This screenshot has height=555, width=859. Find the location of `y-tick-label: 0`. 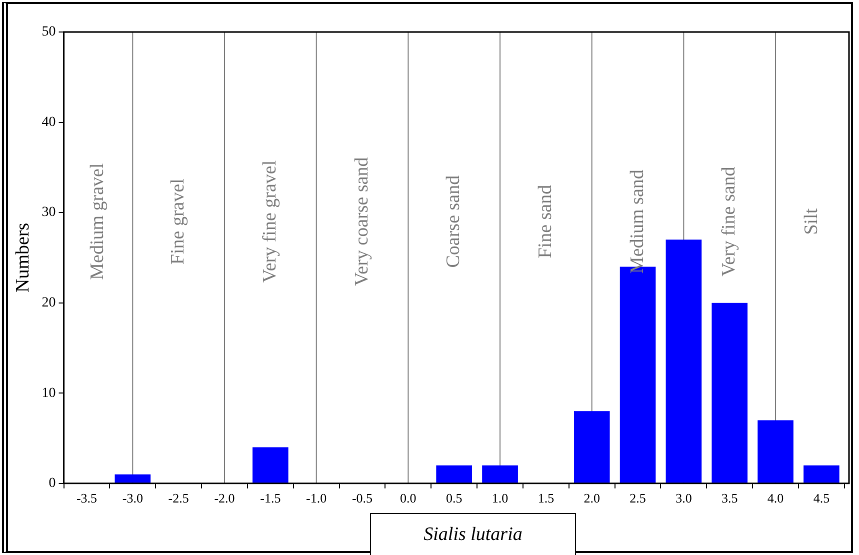

y-tick-label: 0 is located at coordinates (52, 484).